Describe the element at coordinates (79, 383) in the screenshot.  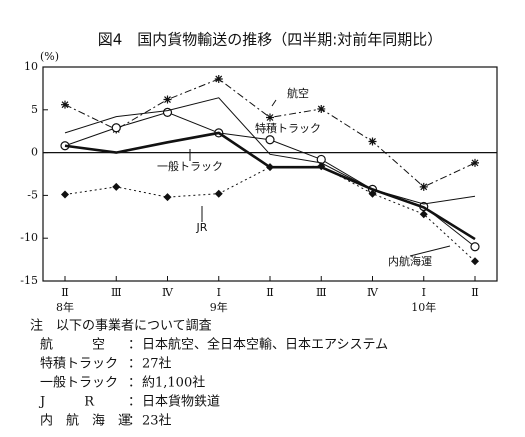
I see `note-label: 一般トラック` at that location.